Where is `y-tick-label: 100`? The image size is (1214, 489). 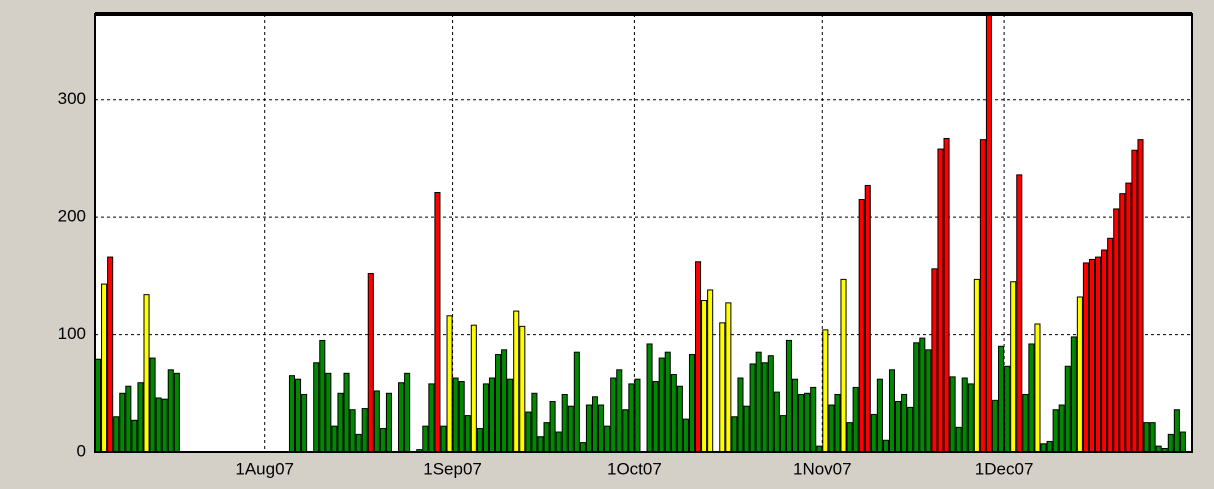
y-tick-label: 100 is located at coordinates (72, 333).